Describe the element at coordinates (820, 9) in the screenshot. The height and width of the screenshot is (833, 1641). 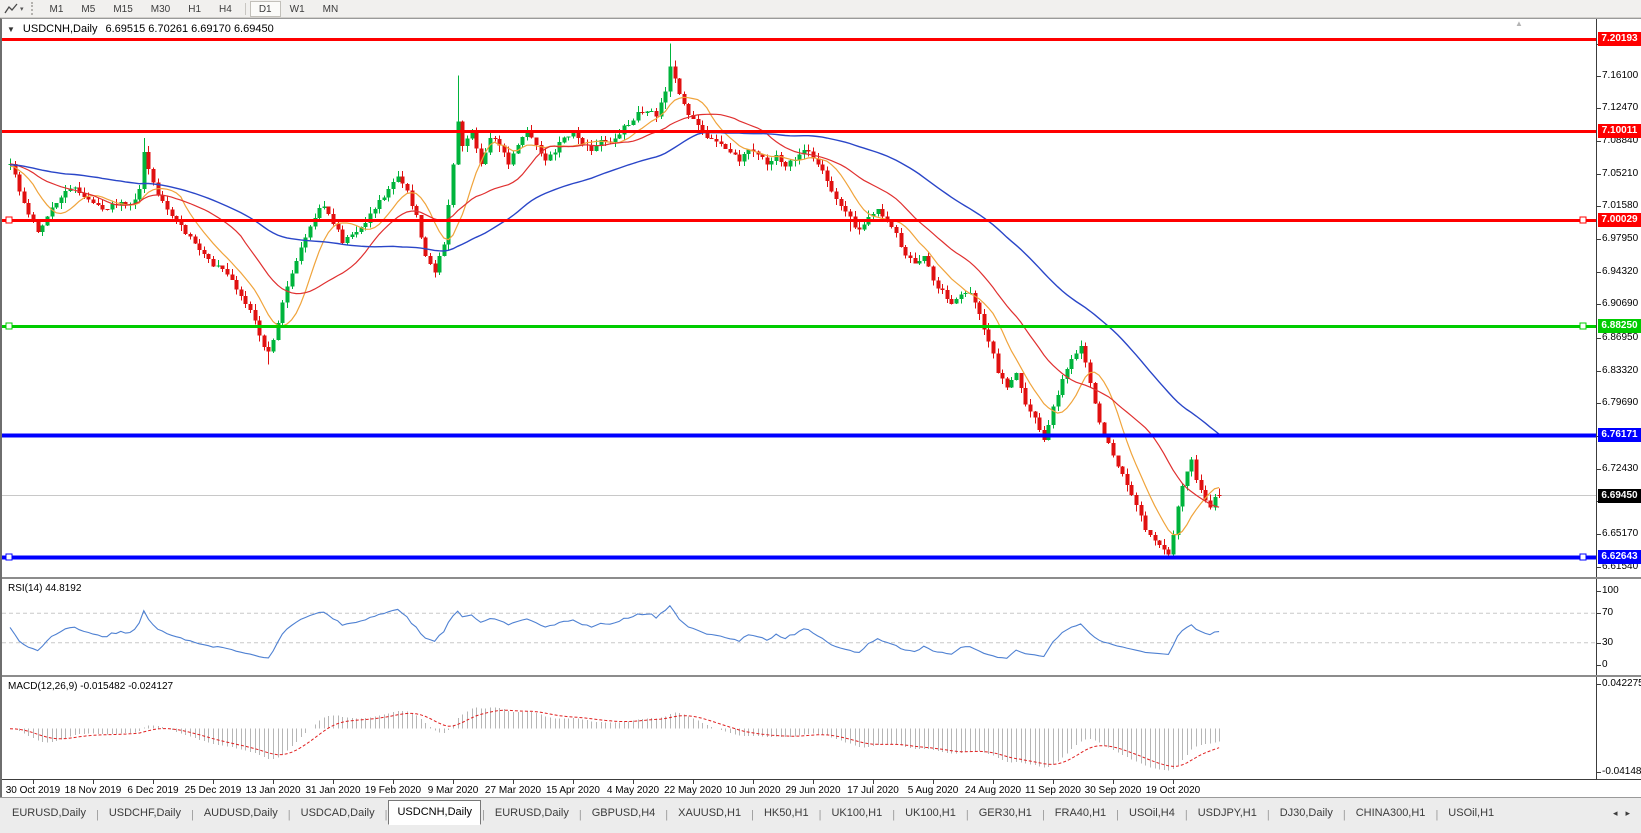
I see `top-toolbar: ▾ M1 M5 M15 M30 H1 H4 D1 W1 MN` at that location.